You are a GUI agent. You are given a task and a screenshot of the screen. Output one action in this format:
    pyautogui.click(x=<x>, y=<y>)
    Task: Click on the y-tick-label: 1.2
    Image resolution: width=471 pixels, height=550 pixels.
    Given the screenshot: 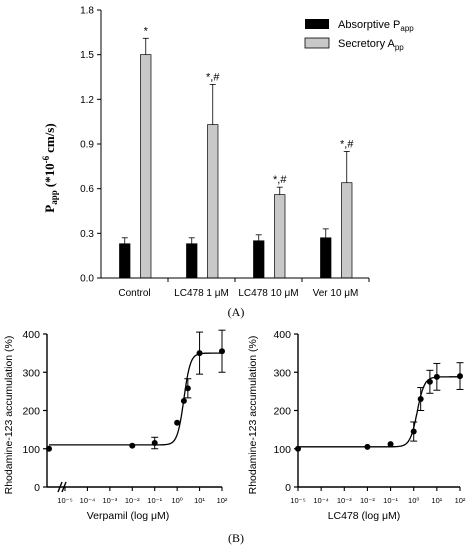 What is the action you would take?
    pyautogui.click(x=87, y=100)
    